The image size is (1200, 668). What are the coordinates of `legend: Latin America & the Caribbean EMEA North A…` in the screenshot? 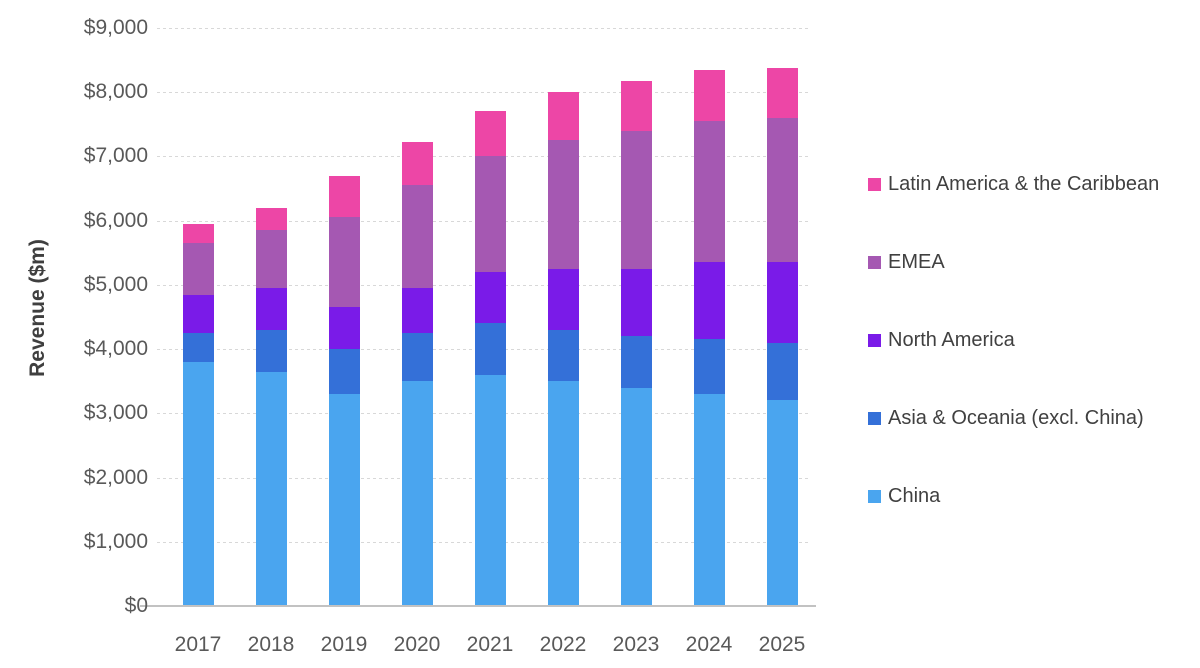 It's located at (1013, 340).